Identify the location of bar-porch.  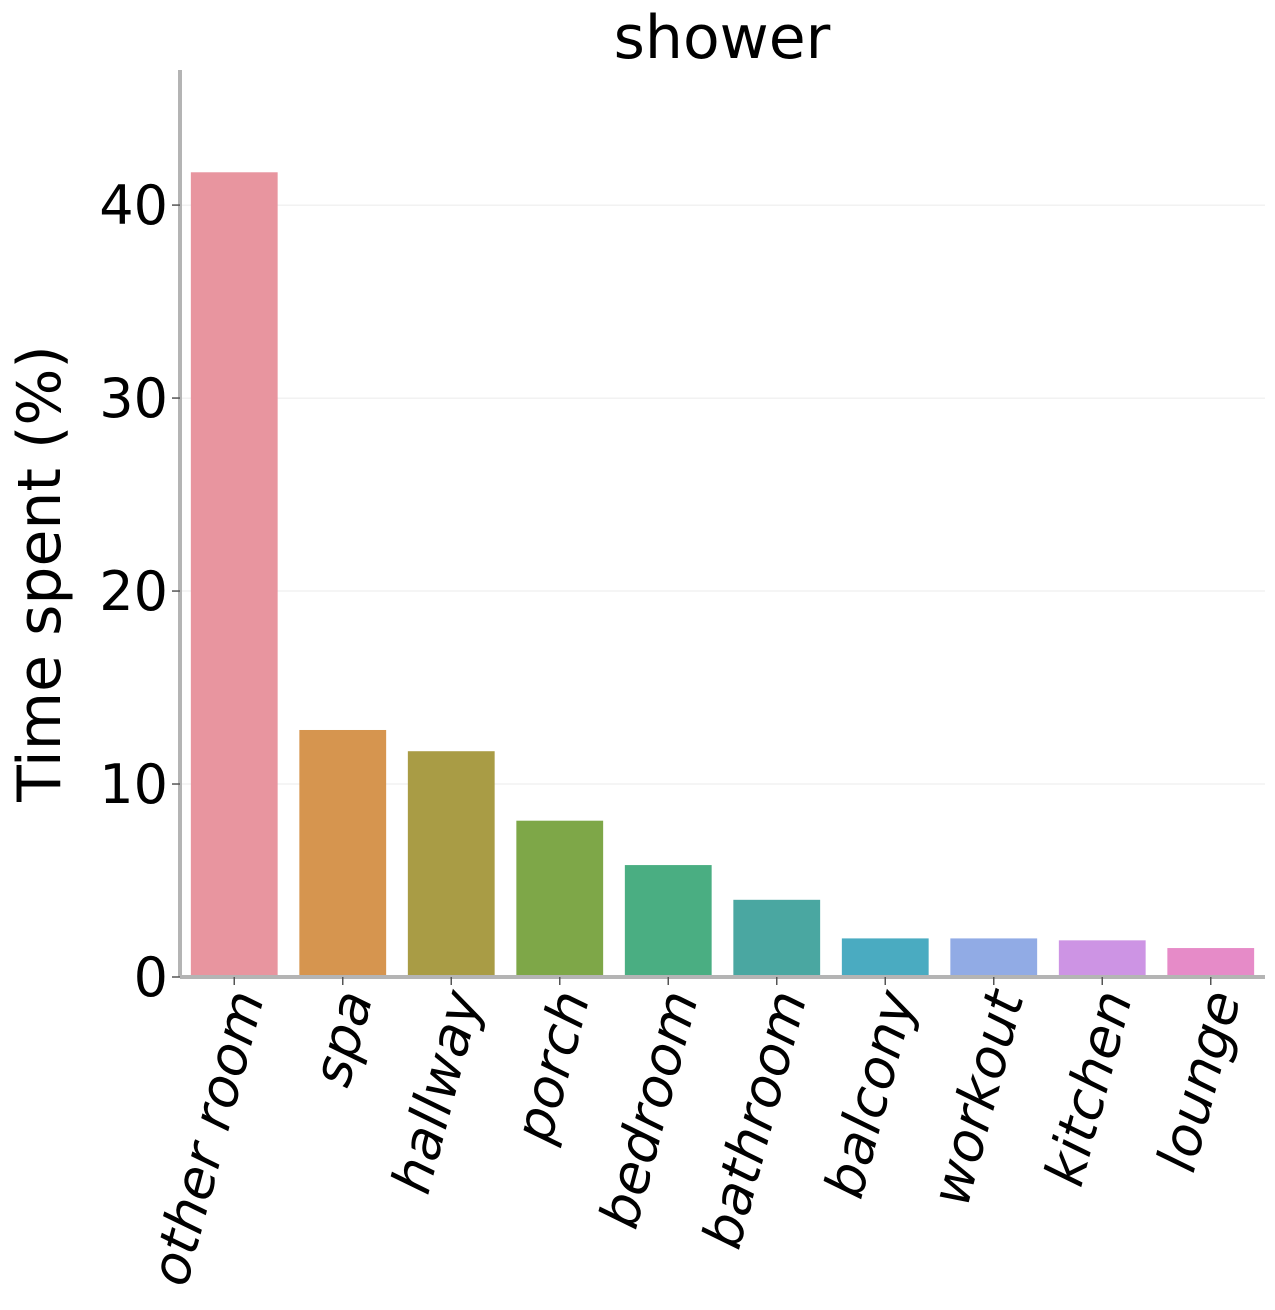
(560, 898).